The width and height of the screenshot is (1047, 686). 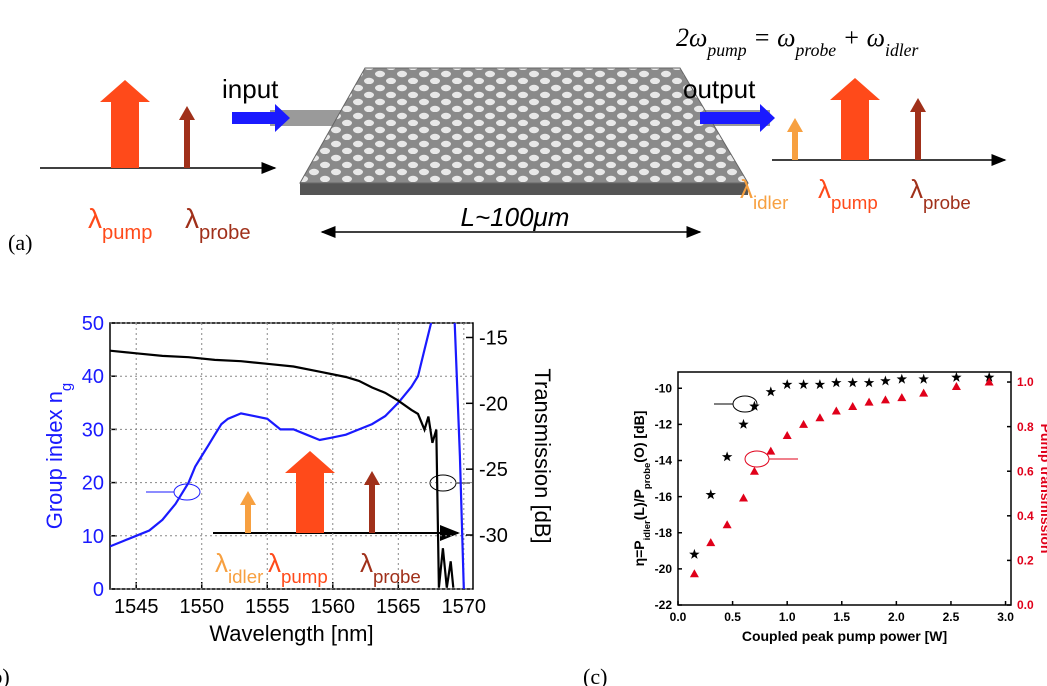 What do you see at coordinates (841, 617) in the screenshot?
I see `x-tick-label: 1.5` at bounding box center [841, 617].